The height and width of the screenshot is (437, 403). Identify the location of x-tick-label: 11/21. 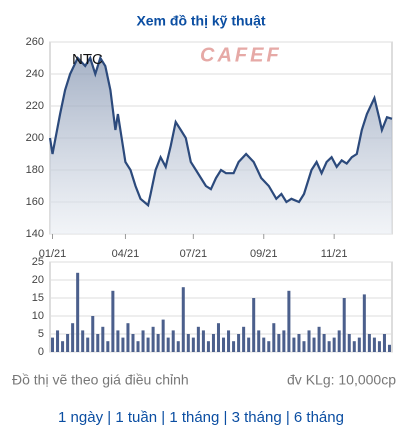
(334, 254).